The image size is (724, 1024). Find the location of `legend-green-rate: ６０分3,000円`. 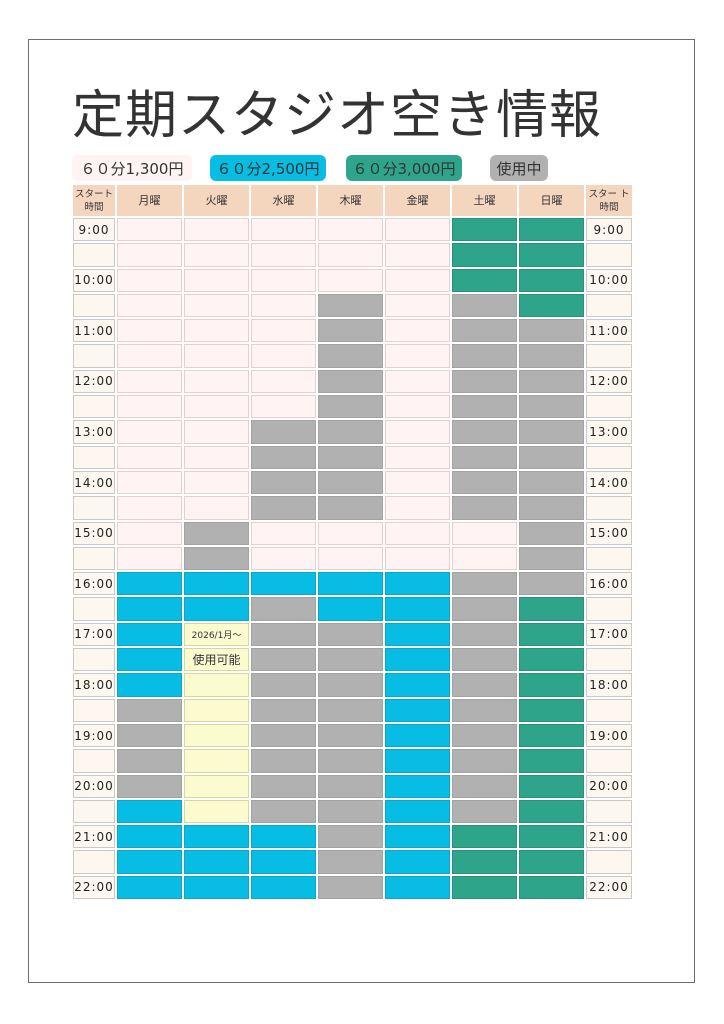

legend-green-rate: ６０分3,000円 is located at coordinates (404, 168).